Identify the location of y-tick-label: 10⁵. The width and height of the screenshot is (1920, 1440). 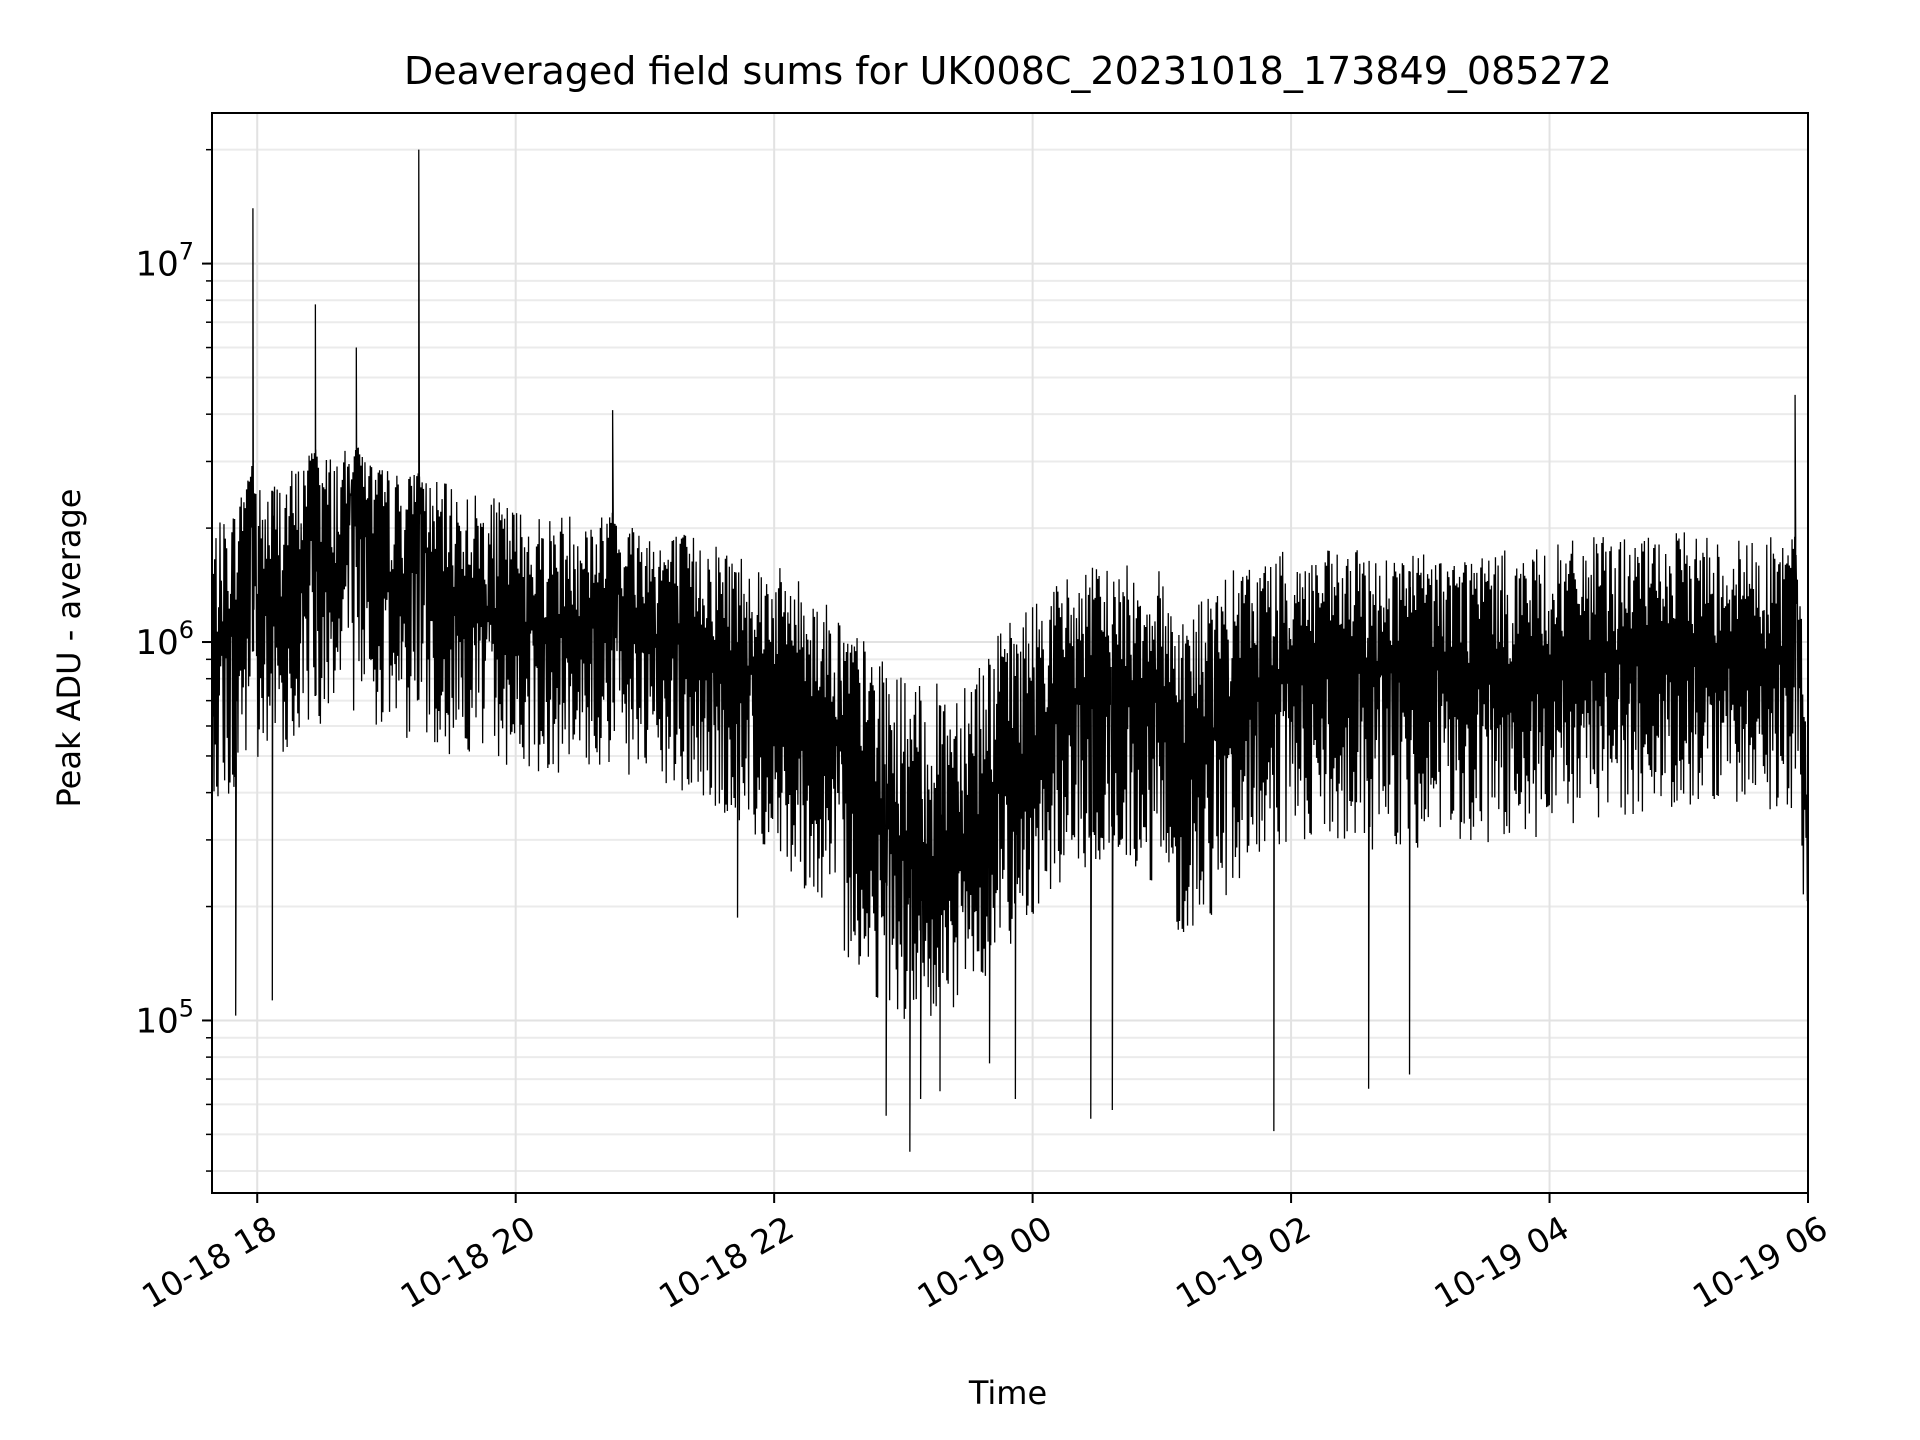
(164, 1017).